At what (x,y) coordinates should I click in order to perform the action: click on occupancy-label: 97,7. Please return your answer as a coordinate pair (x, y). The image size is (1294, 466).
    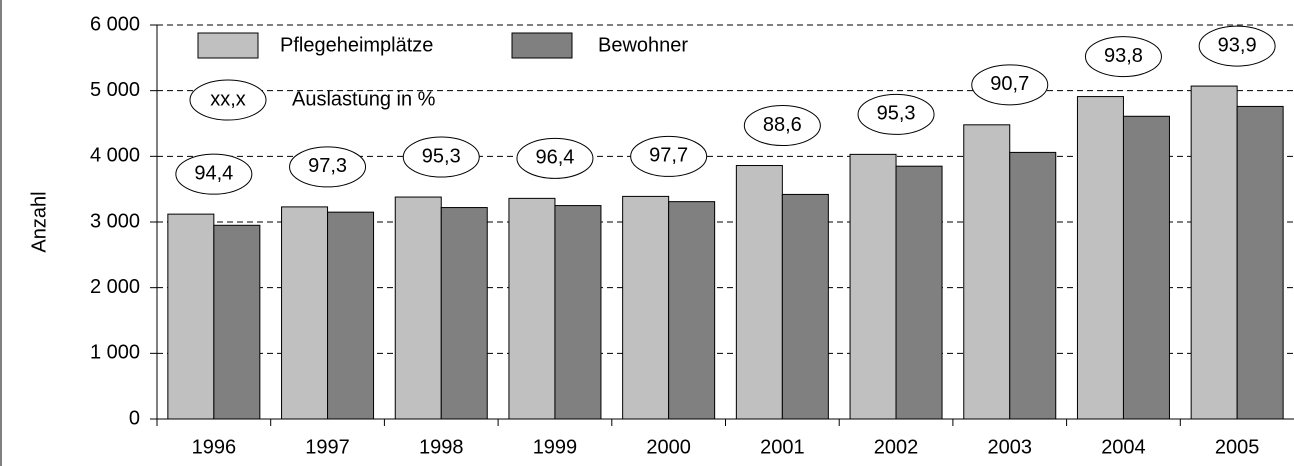
    Looking at the image, I should click on (668, 156).